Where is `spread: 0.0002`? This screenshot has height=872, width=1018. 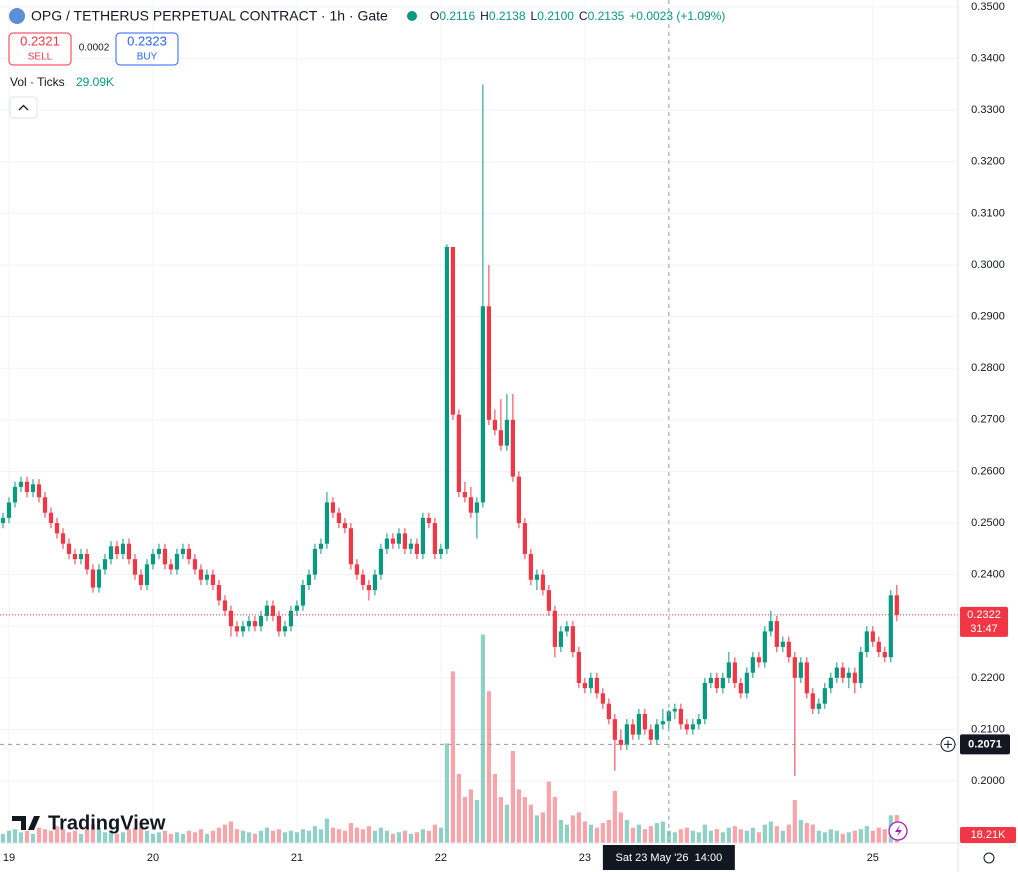
spread: 0.0002 is located at coordinates (94, 48).